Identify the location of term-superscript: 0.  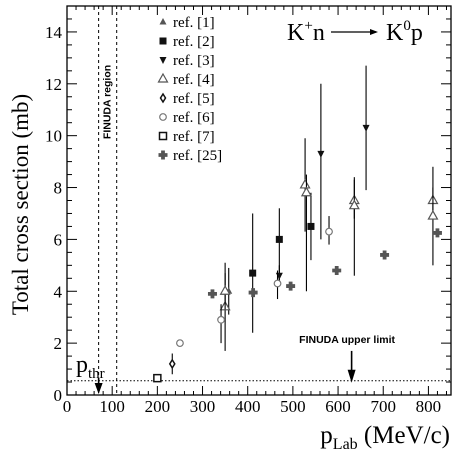
(407, 26).